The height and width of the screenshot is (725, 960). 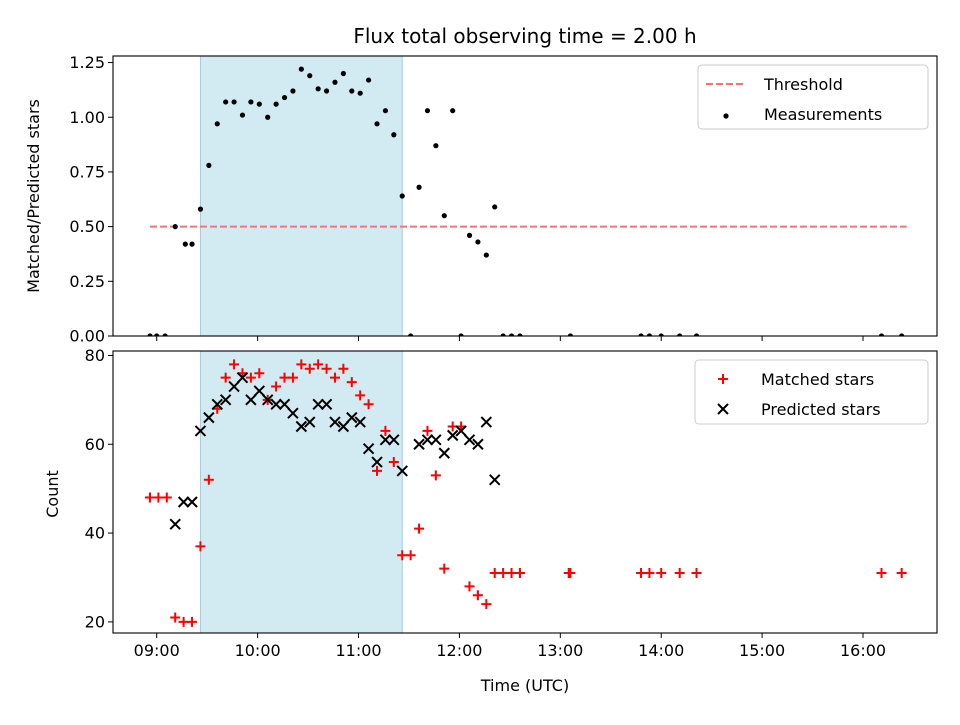 What do you see at coordinates (726, 116) in the screenshot?
I see `legend-measurement-swatch` at bounding box center [726, 116].